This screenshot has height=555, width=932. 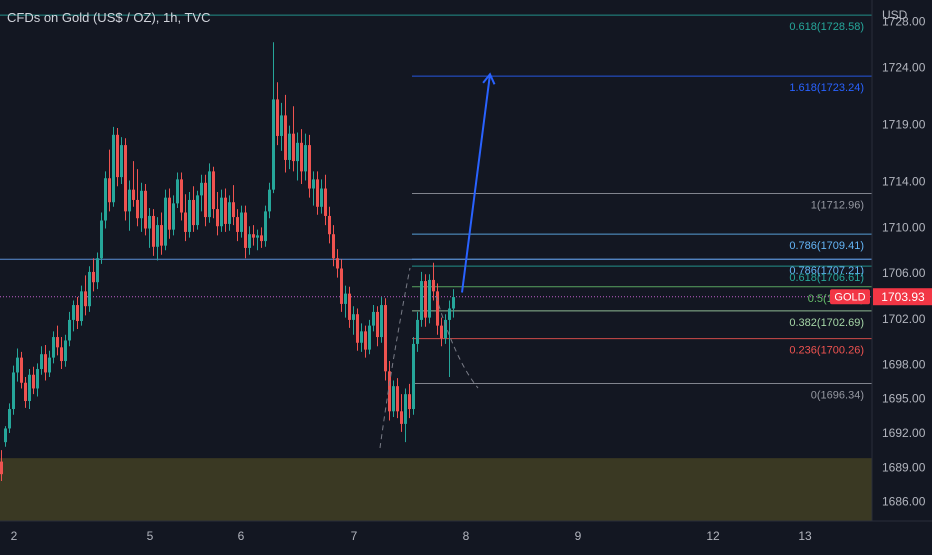 What do you see at coordinates (837, 395) in the screenshot?
I see `fib-level-label: 0(1696.34)` at bounding box center [837, 395].